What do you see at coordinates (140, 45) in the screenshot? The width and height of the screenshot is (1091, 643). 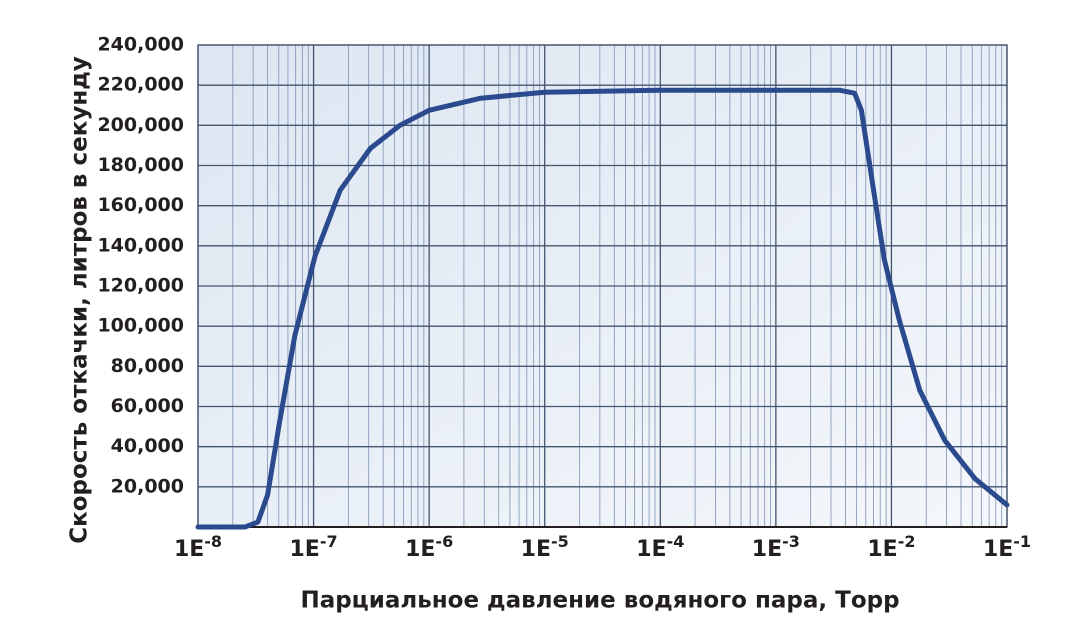 I see `y-tick-label: 240,000` at bounding box center [140, 45].